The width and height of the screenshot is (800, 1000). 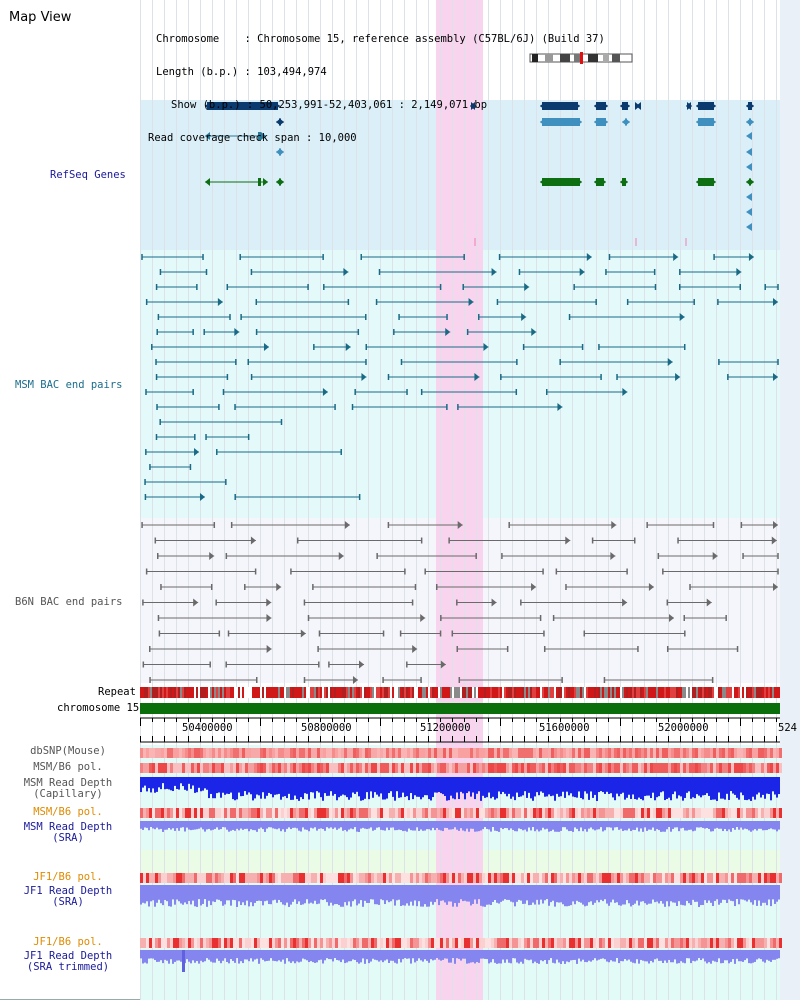 What do you see at coordinates (88, 175) in the screenshot?
I see `track-label-refseq: RefSeq Genes` at bounding box center [88, 175].